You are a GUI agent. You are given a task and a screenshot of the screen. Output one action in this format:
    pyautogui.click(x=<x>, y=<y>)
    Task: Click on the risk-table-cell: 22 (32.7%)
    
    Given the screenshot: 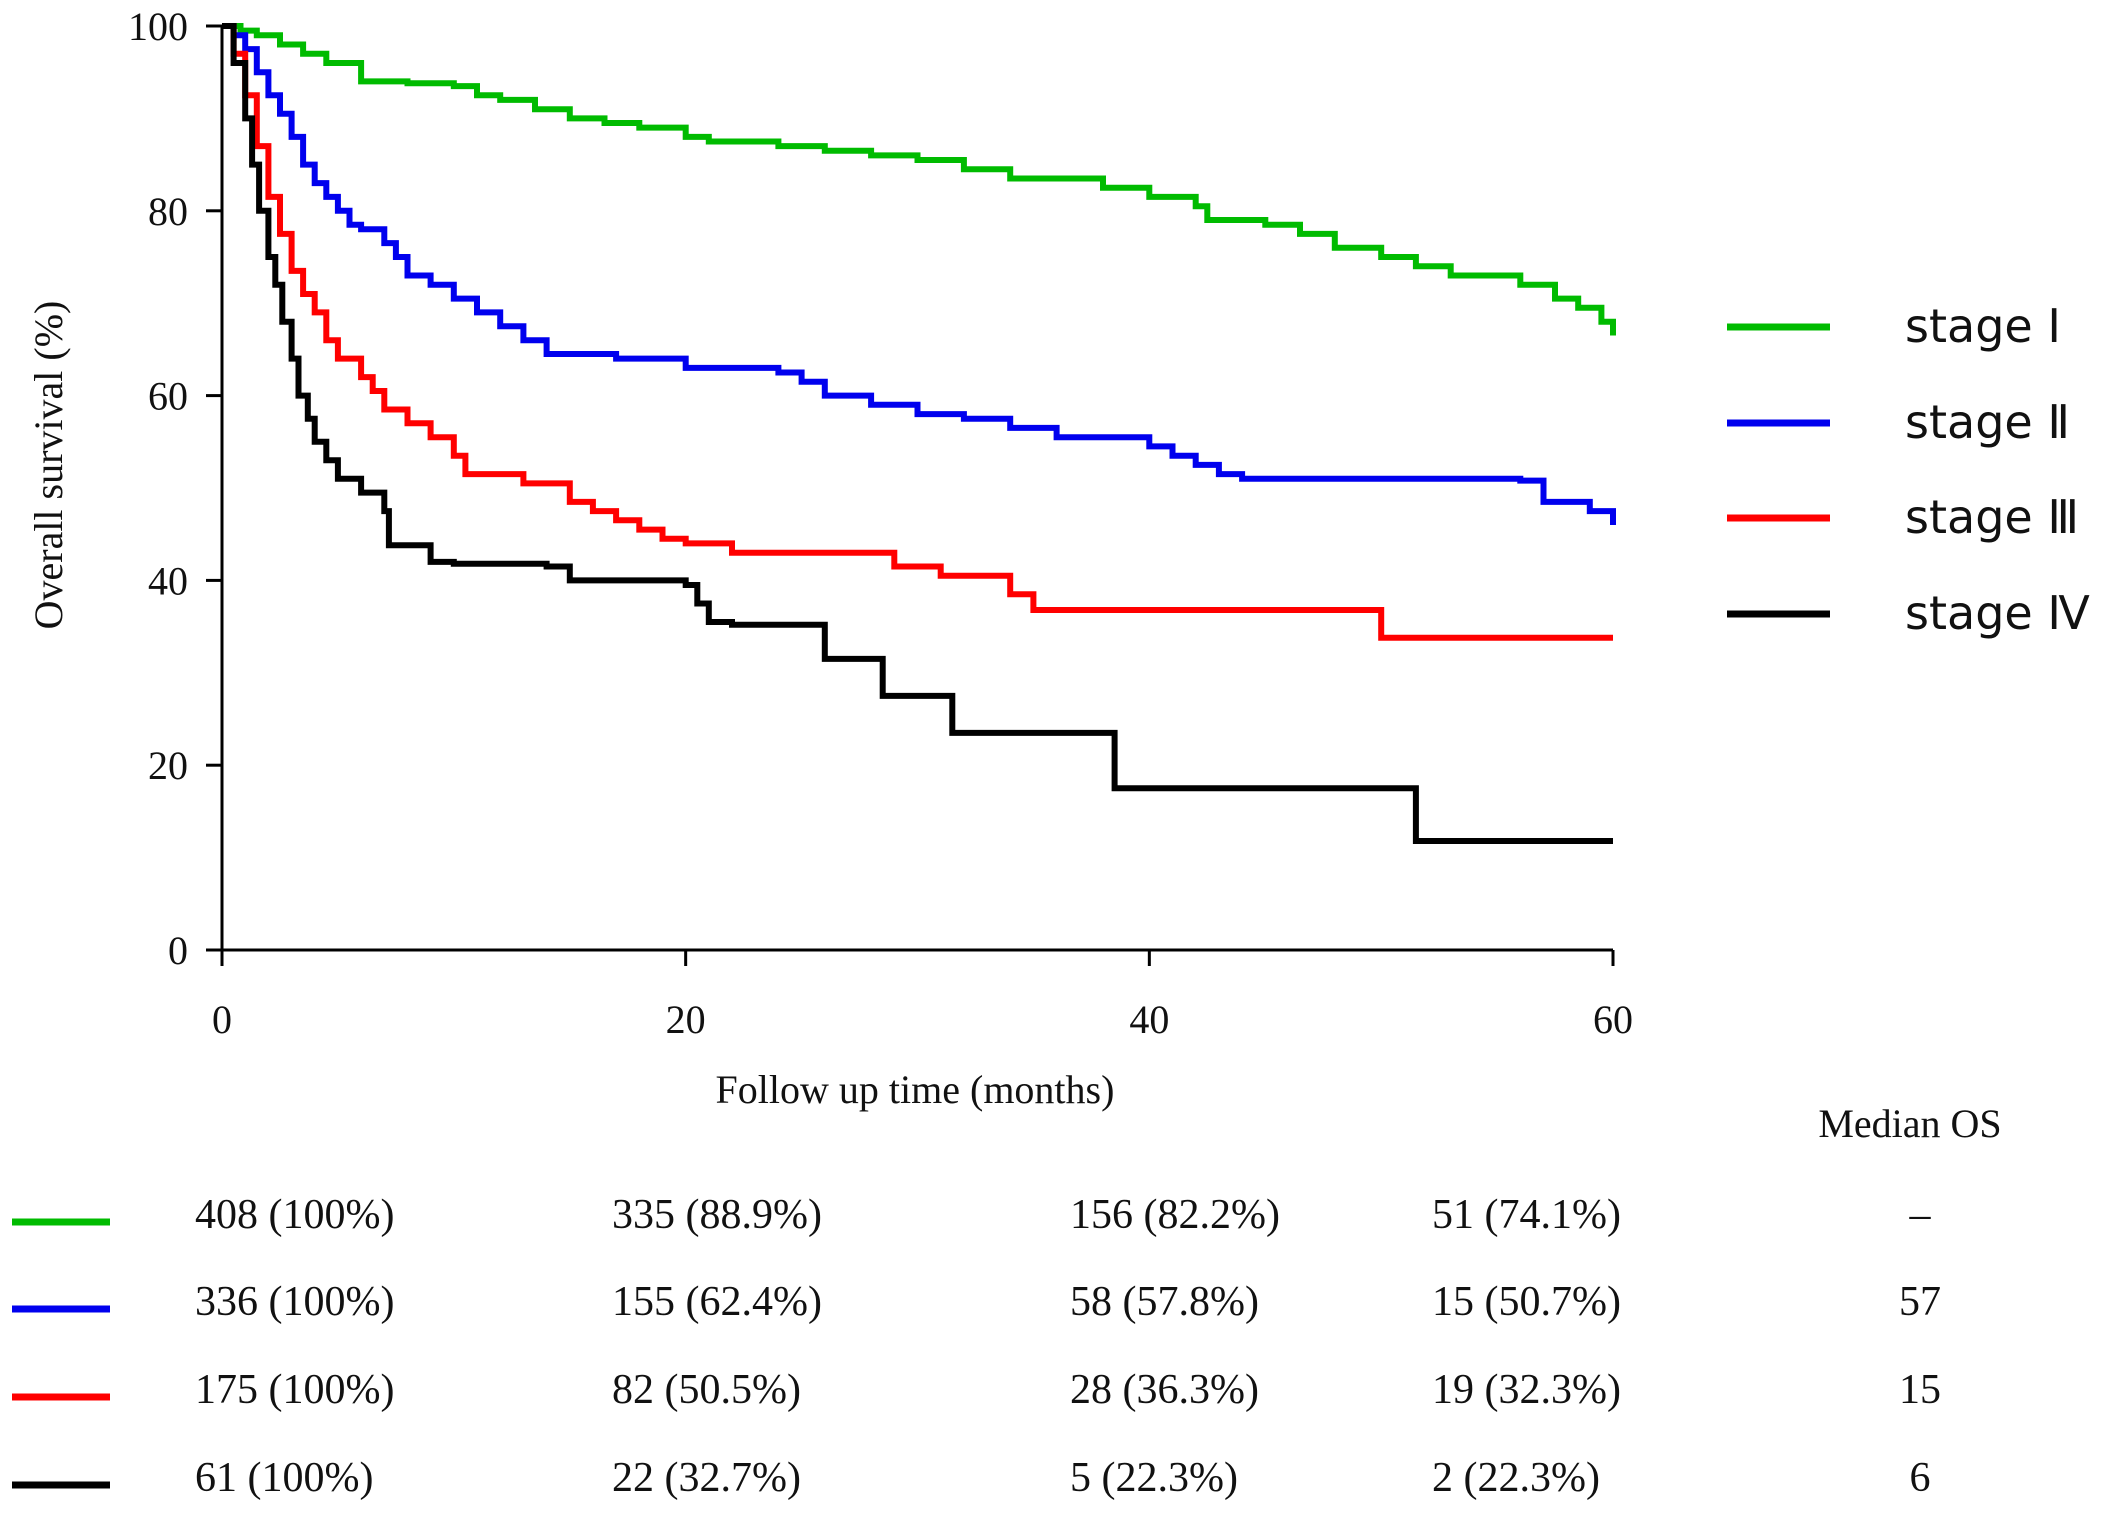 What is the action you would take?
    pyautogui.click(x=706, y=1478)
    